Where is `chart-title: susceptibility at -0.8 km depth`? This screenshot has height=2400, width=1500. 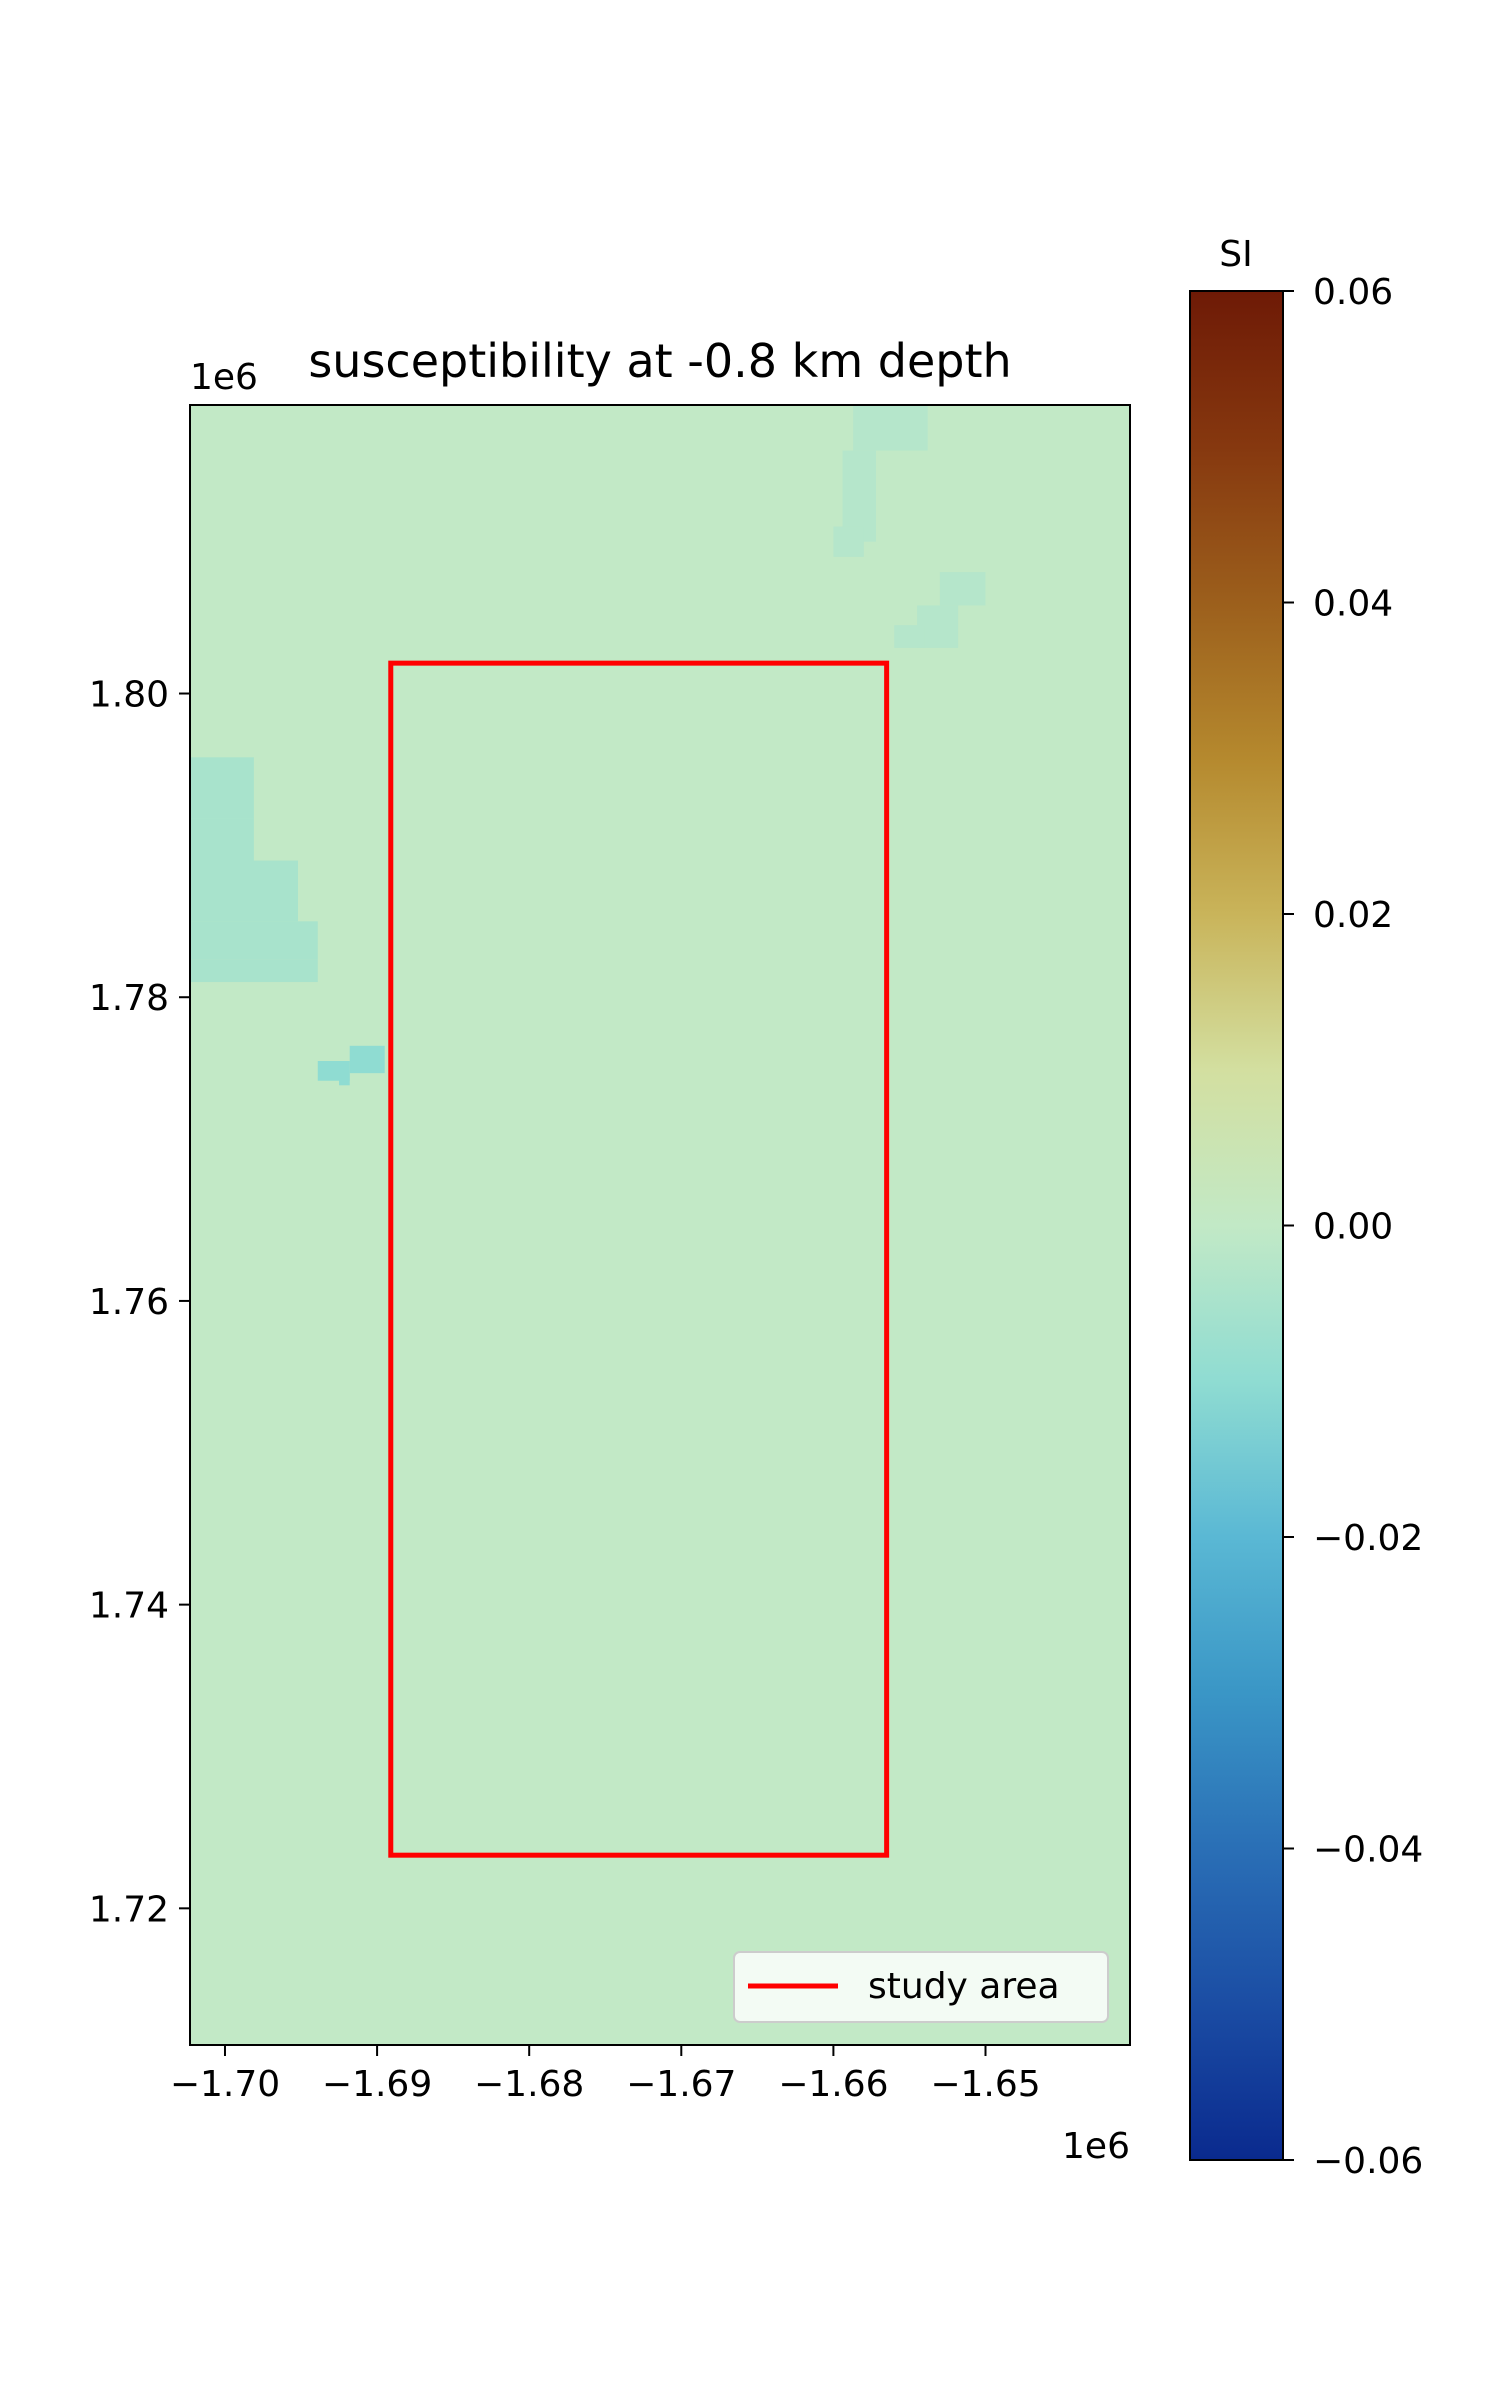 chart-title: susceptibility at -0.8 km depth is located at coordinates (659, 361).